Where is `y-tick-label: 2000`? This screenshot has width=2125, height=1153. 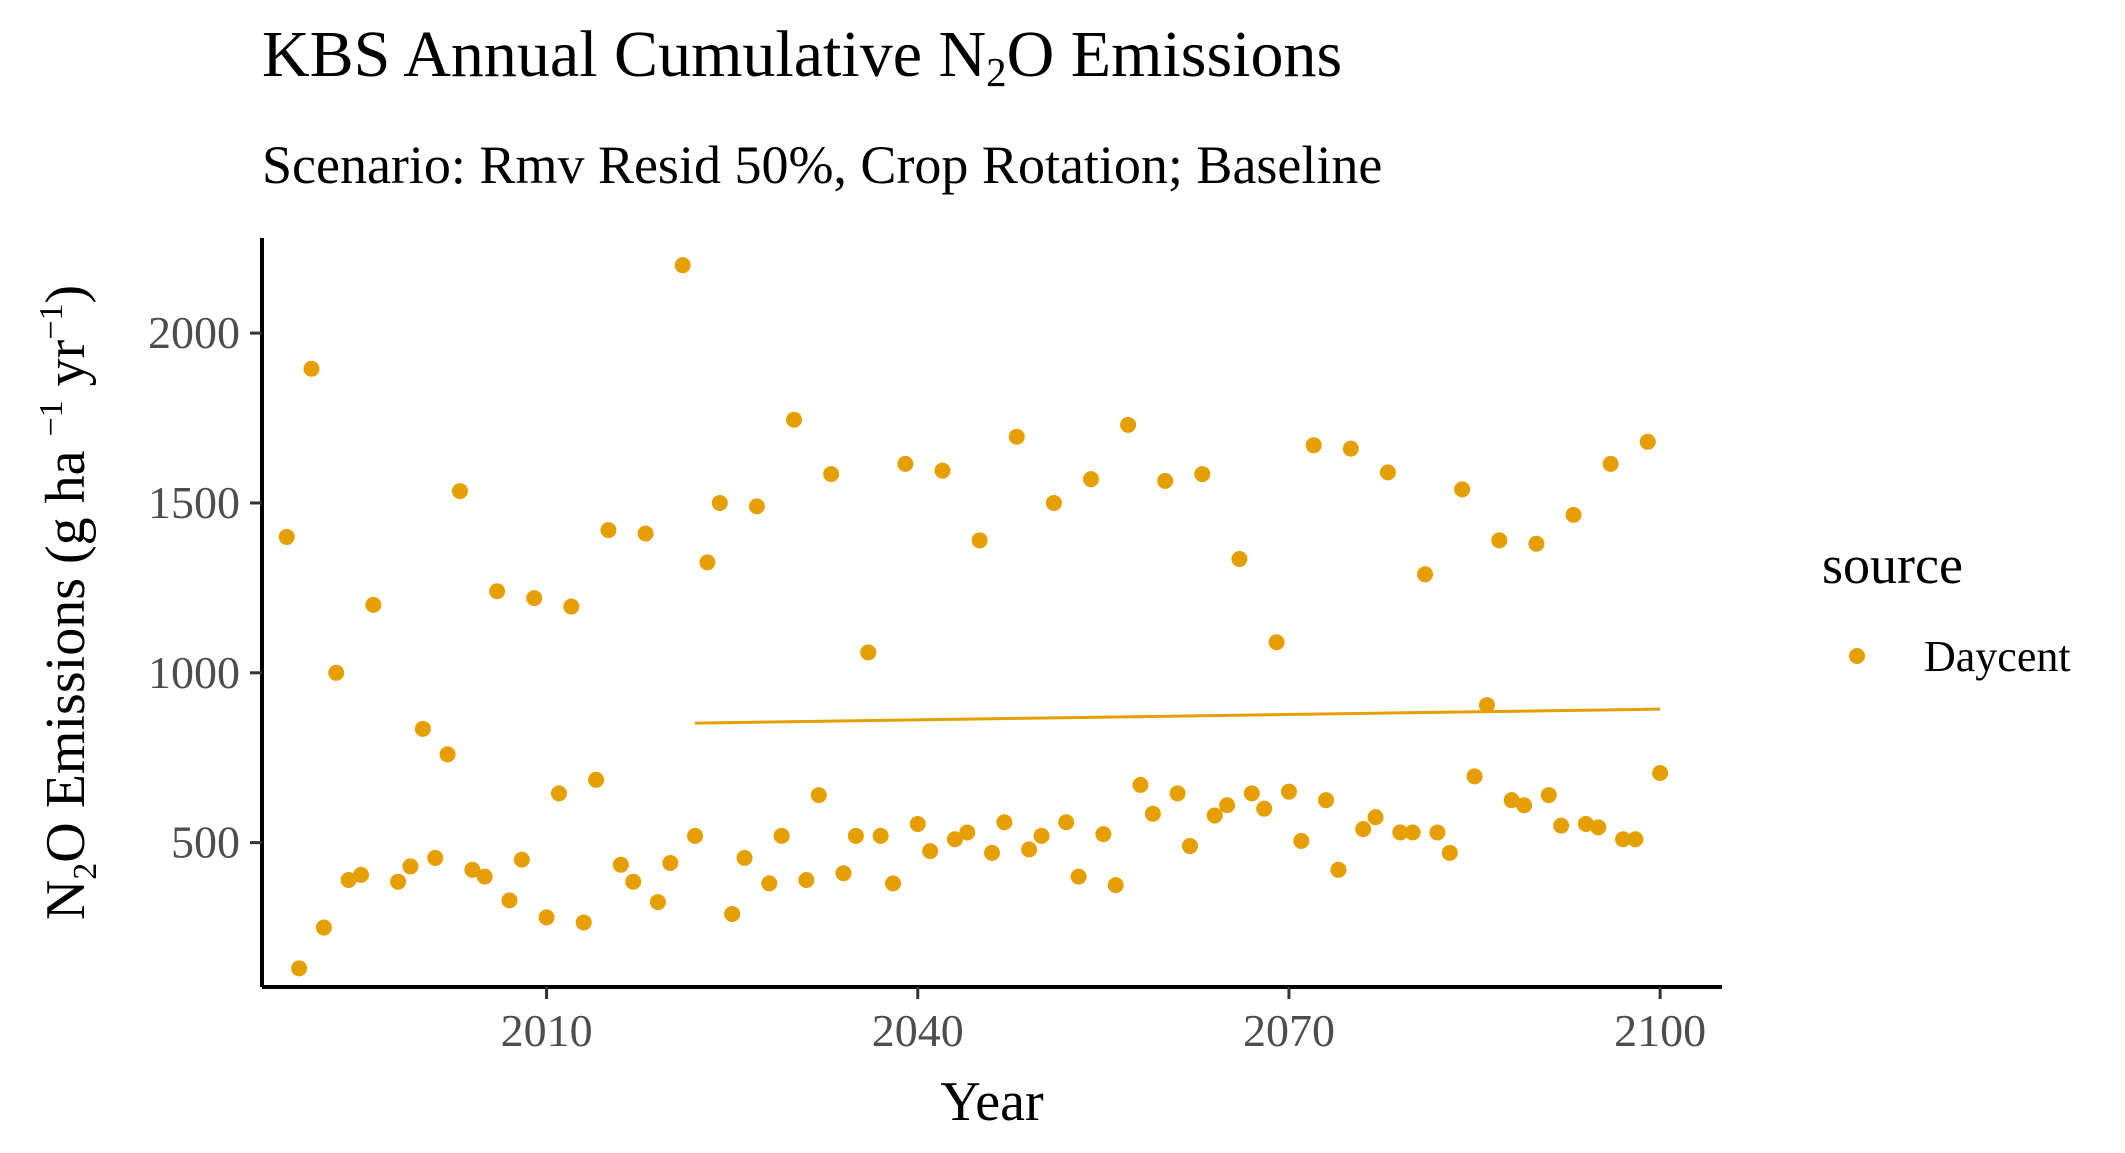
y-tick-label: 2000 is located at coordinates (194, 332).